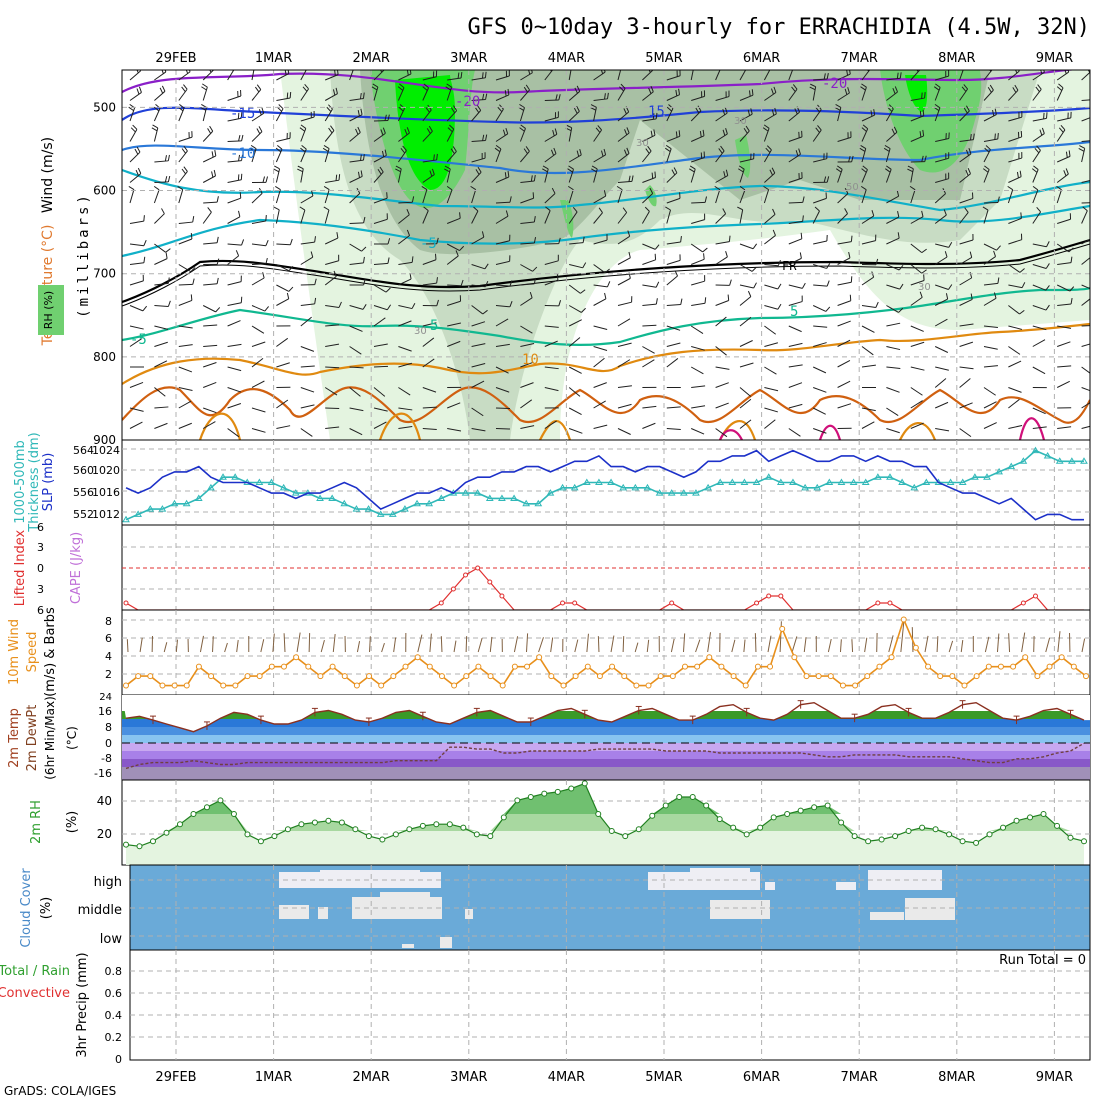  What do you see at coordinates (428, 244) in the screenshot?
I see `contour-label: -5` at bounding box center [428, 244].